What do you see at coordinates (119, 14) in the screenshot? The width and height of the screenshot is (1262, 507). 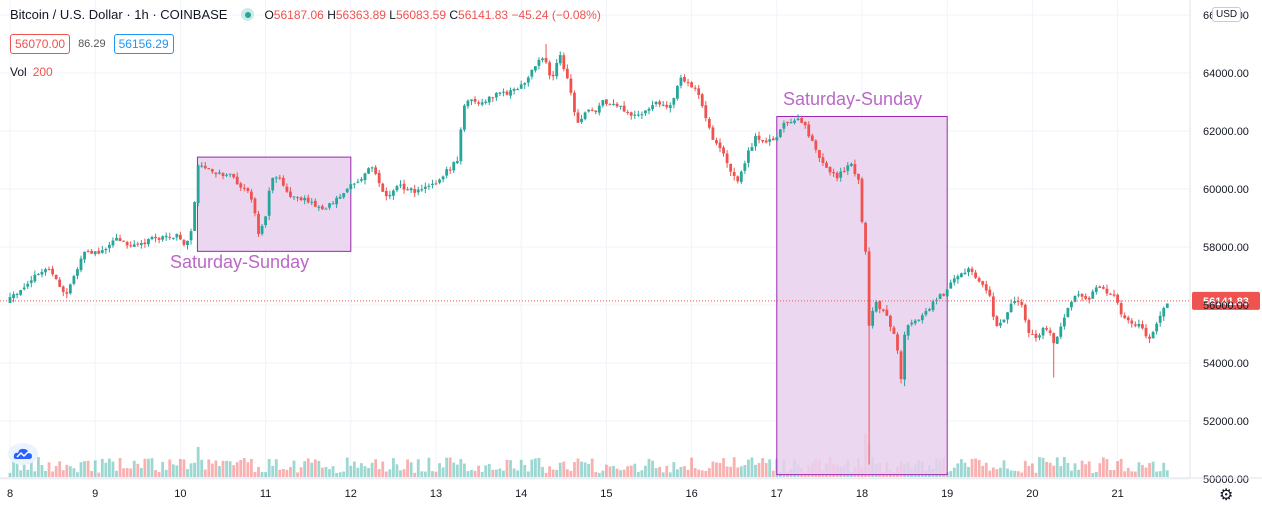 I see `symbol-title: Bitcoin / U.S. Dollar · 1h · COINBASE` at bounding box center [119, 14].